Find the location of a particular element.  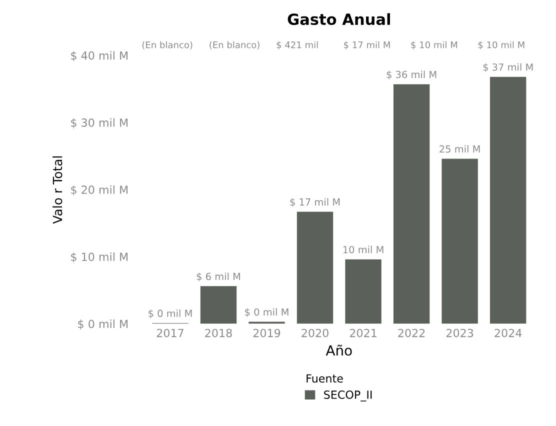

y-tick-label: $ 40 mil M is located at coordinates (99, 56).